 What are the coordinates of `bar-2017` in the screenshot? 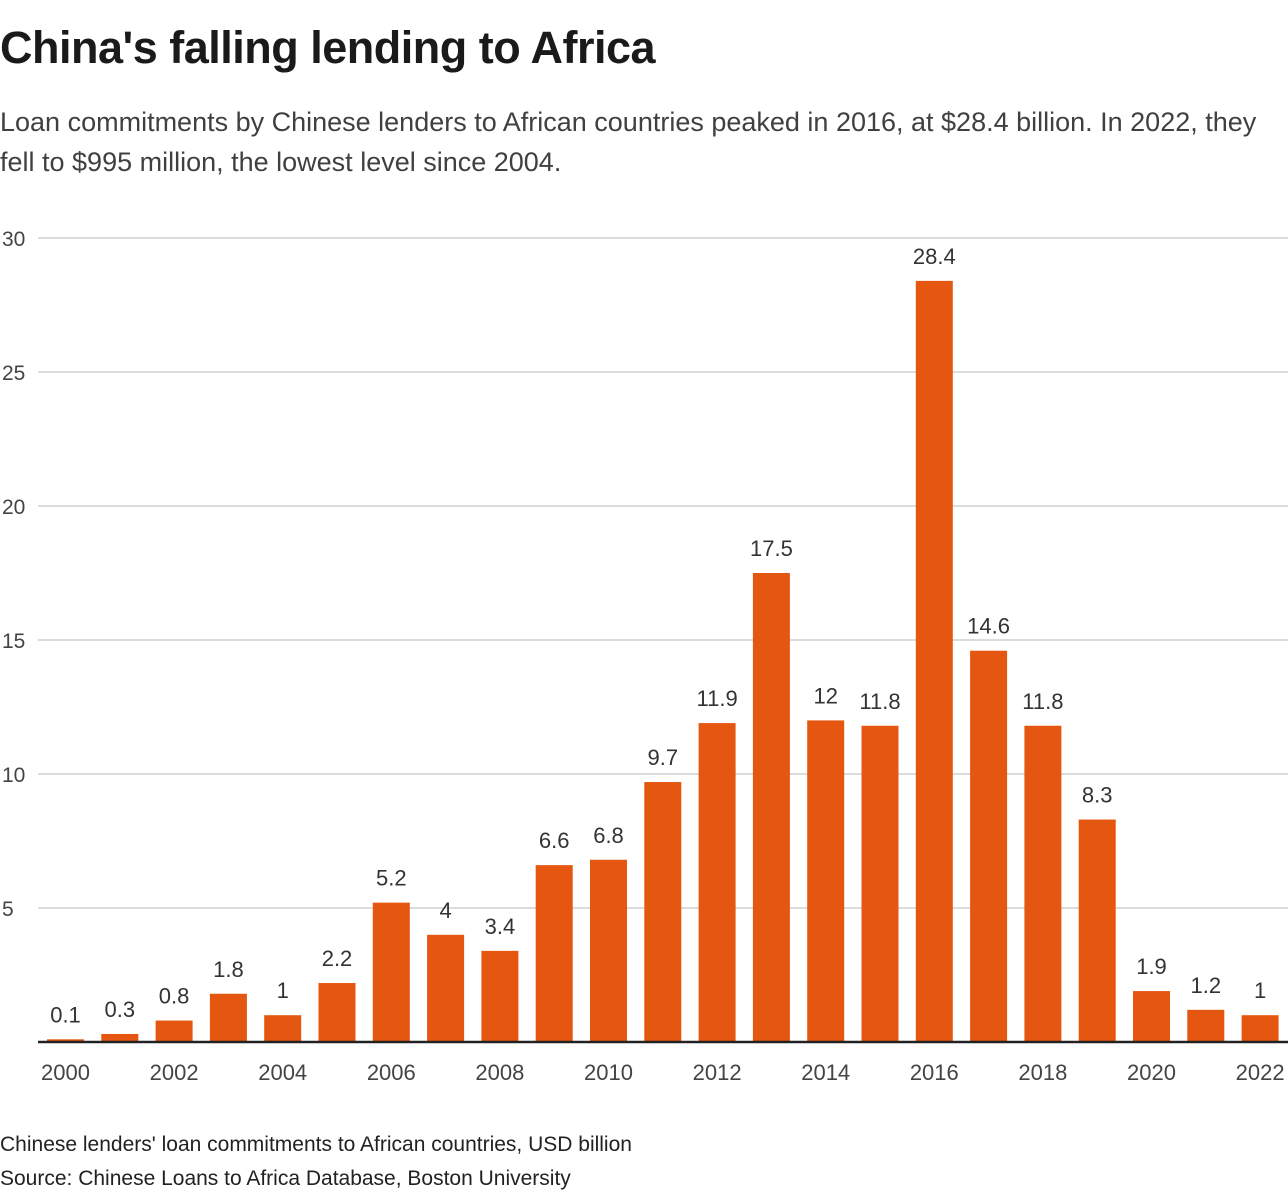 It's located at (989, 846).